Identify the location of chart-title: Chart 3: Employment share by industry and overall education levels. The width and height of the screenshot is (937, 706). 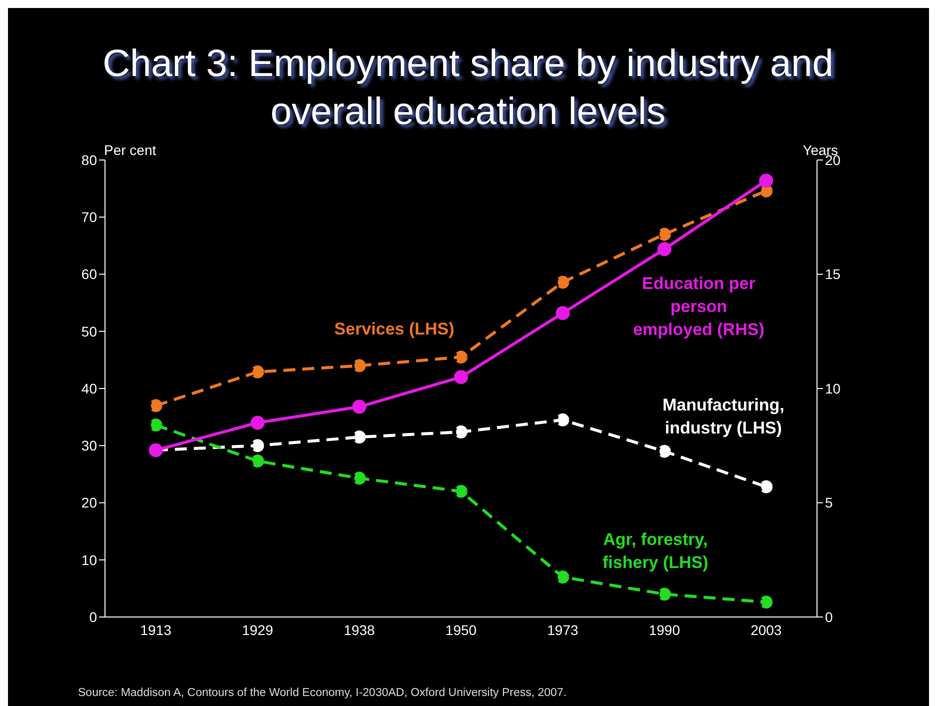
(468, 88).